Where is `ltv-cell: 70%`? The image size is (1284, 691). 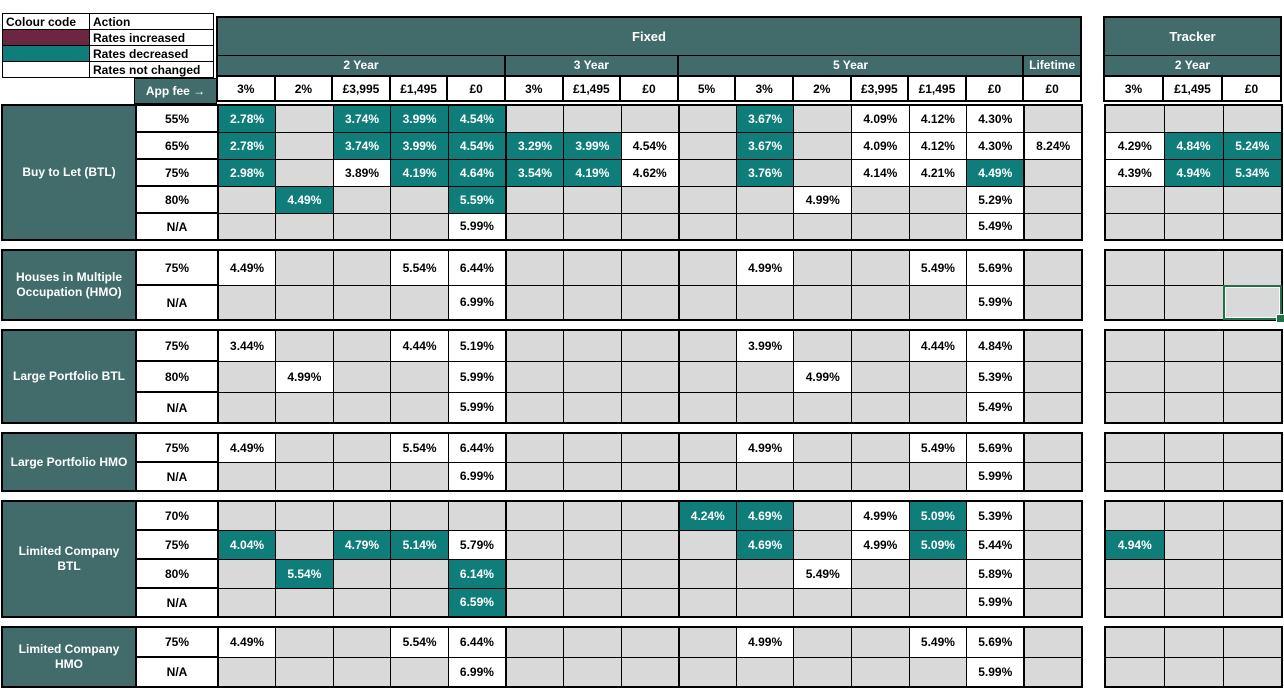
ltv-cell: 70% is located at coordinates (177, 515).